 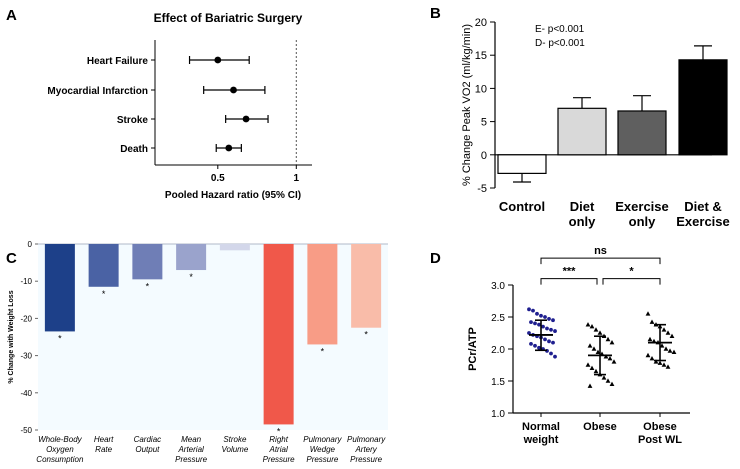 I want to click on vo2-y-tick-label: 20, so click(x=481, y=23).